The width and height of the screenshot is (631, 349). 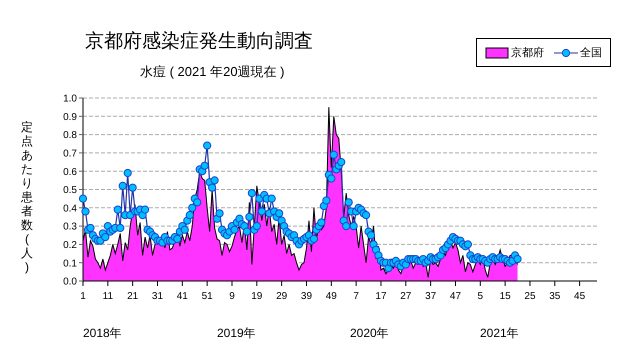 What do you see at coordinates (27, 197) in the screenshot?
I see `text: 定点あたり患者数(人)` at bounding box center [27, 197].